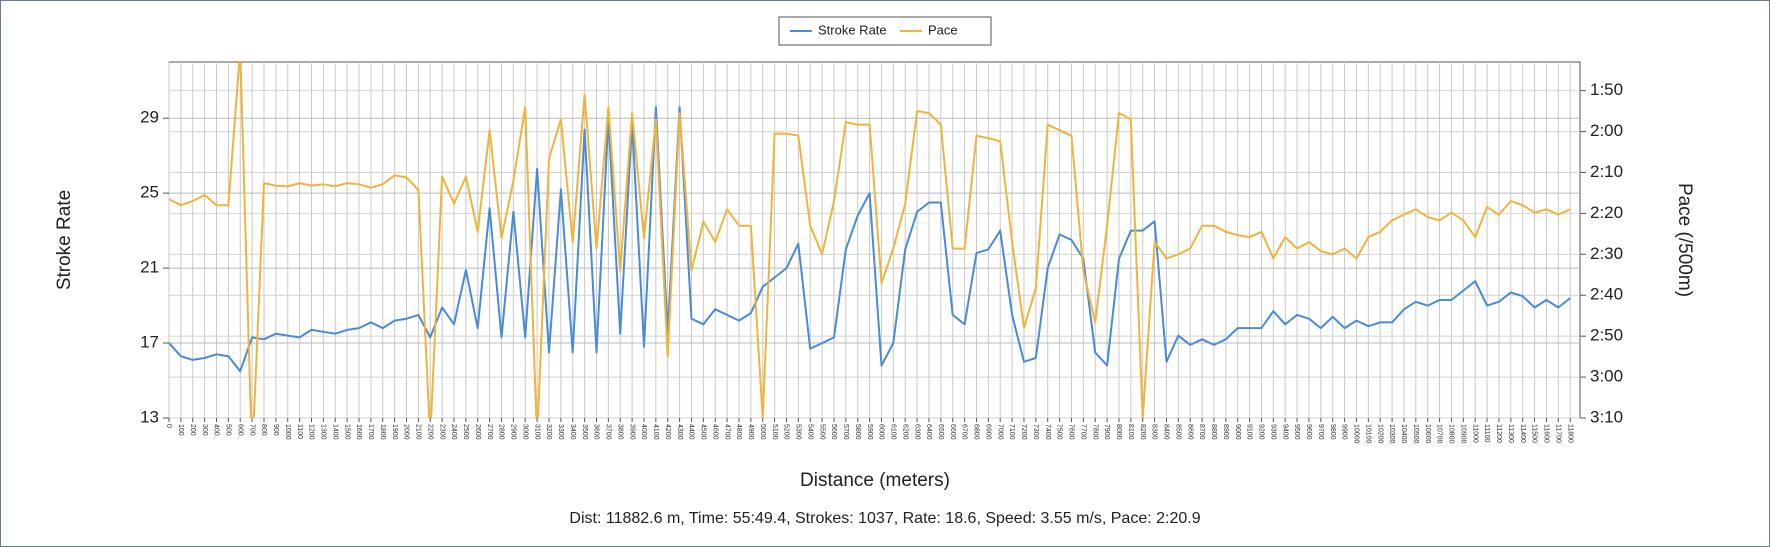 The image size is (1770, 547). I want to click on x-tick-label: 500, so click(228, 430).